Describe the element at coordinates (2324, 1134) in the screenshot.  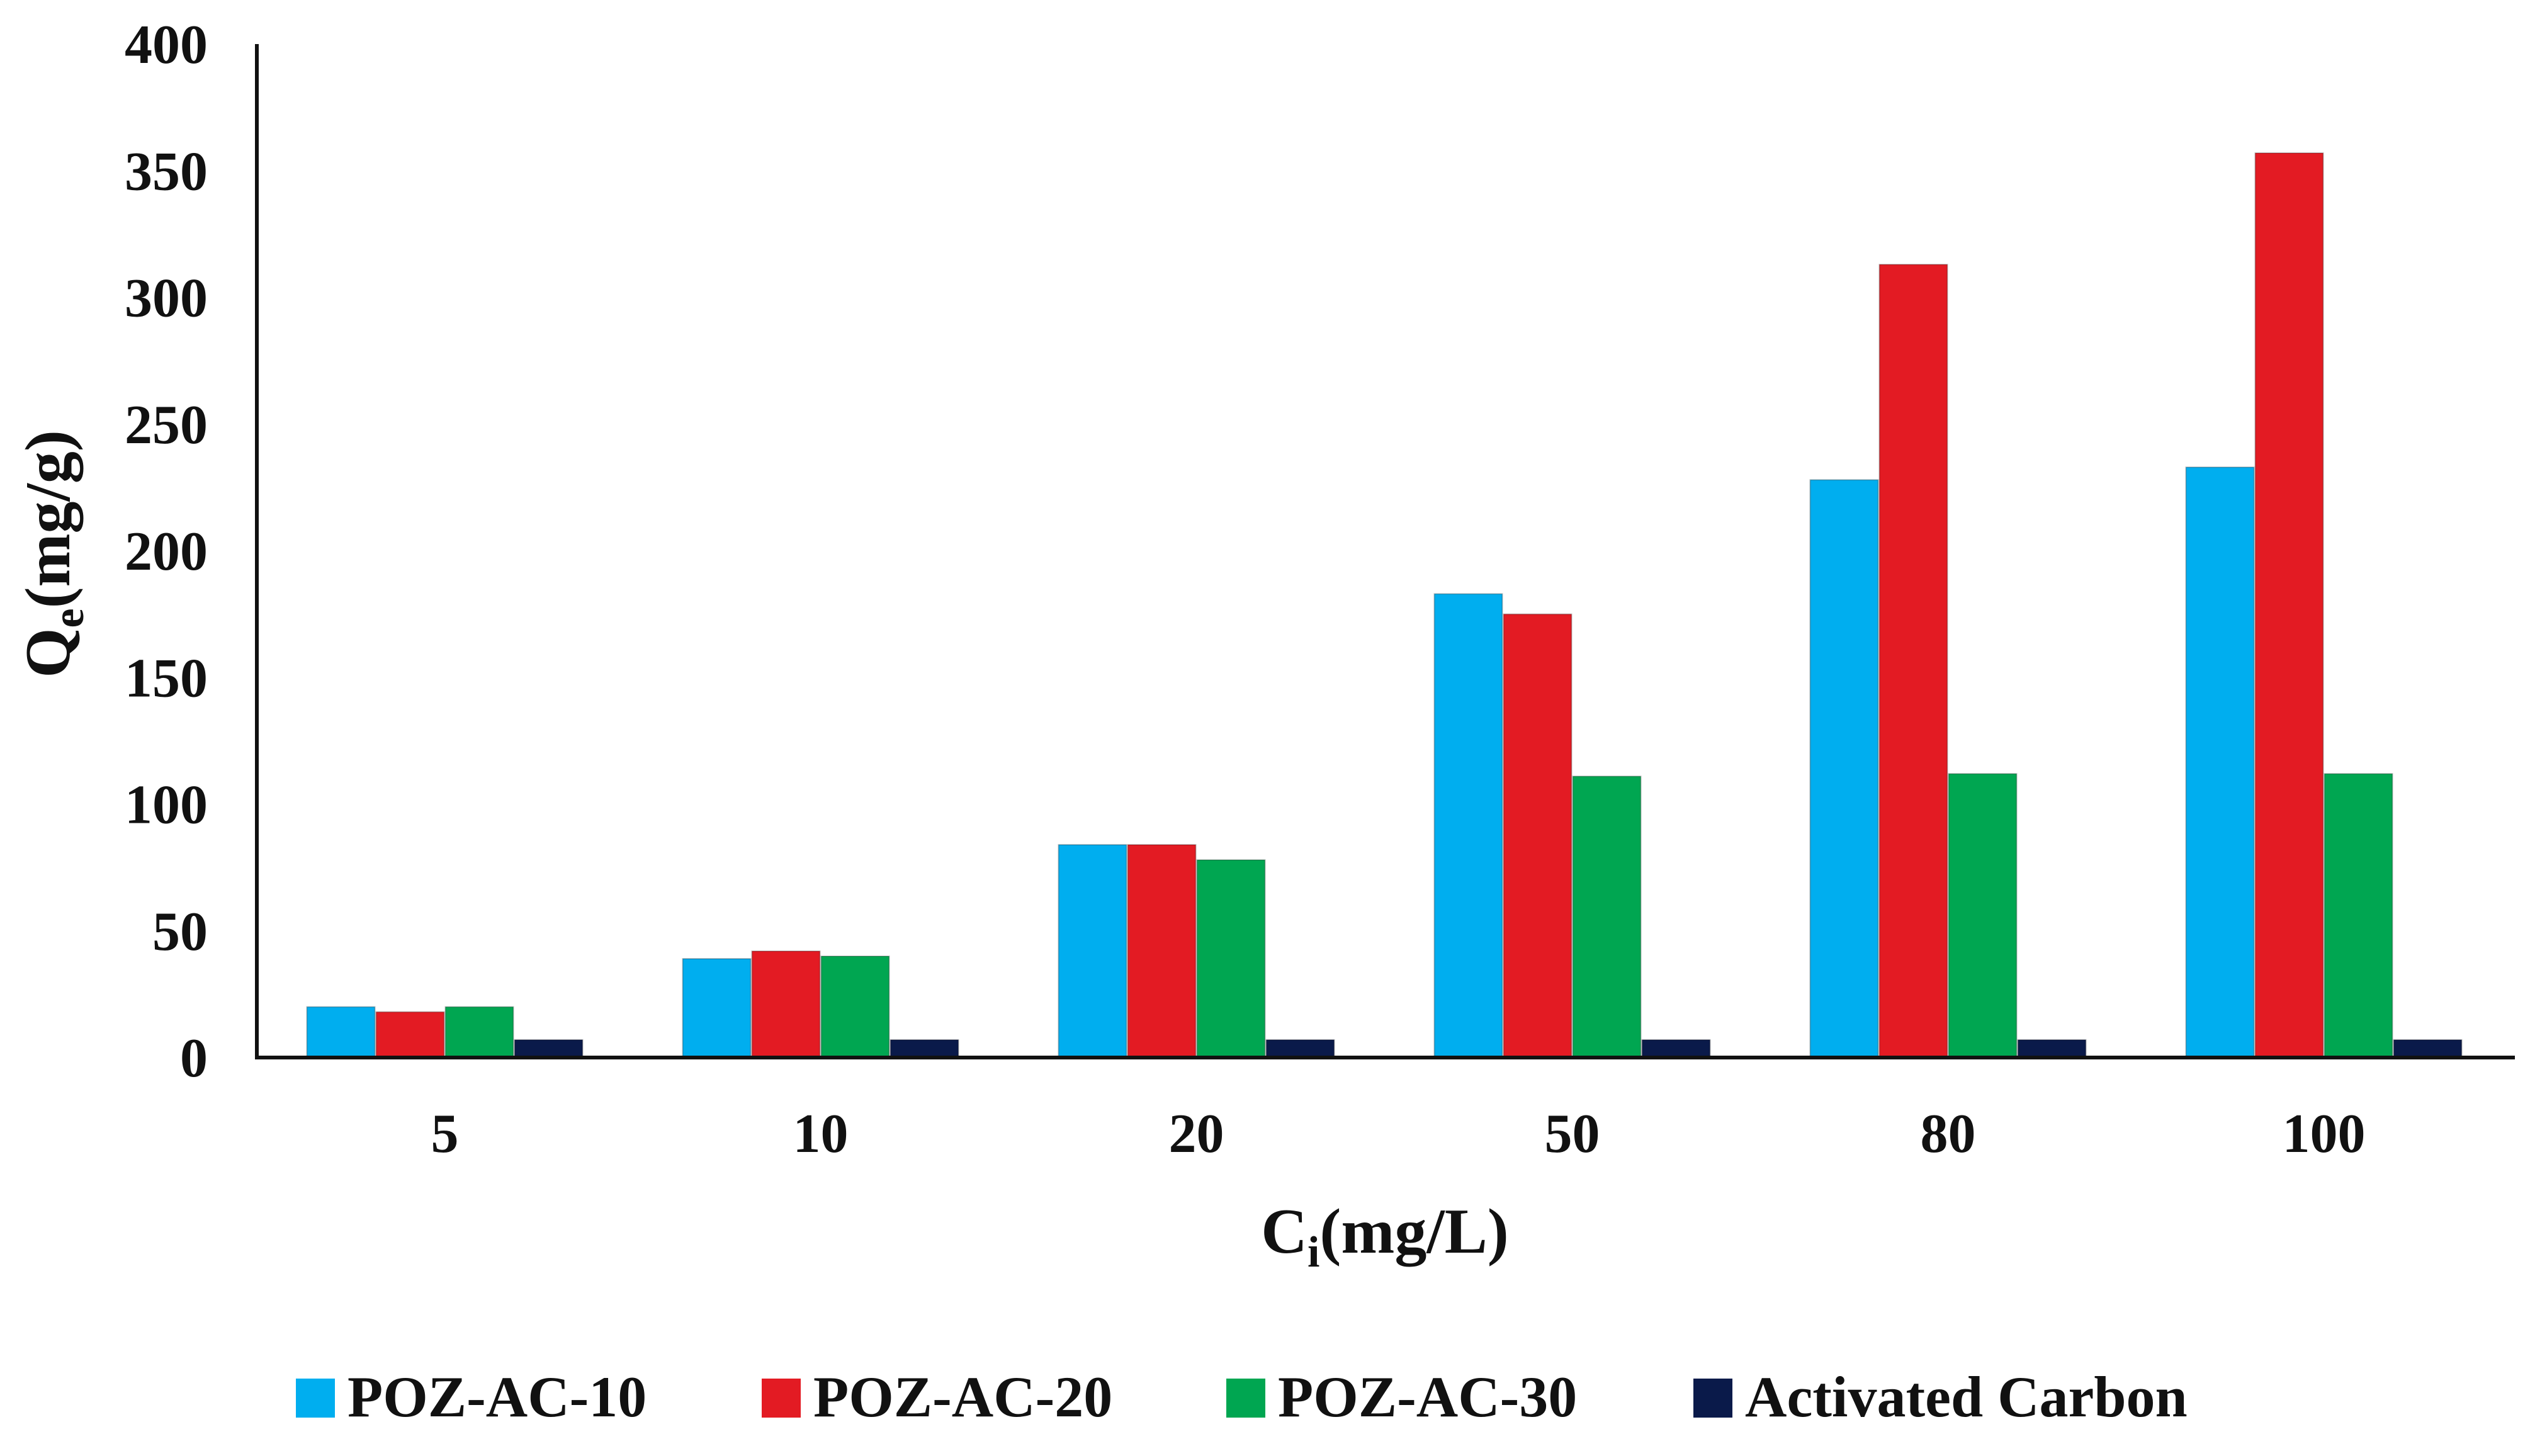
I see `x-tick-label: 100` at that location.